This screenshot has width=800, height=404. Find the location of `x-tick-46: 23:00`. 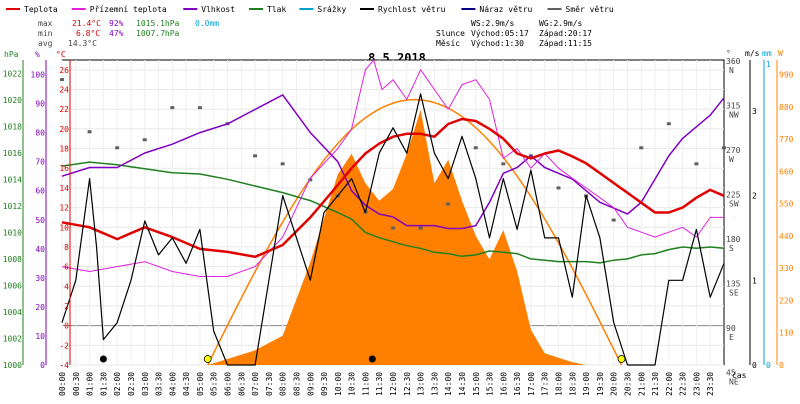

x-tick-46: 23:00 is located at coordinates (696, 384).